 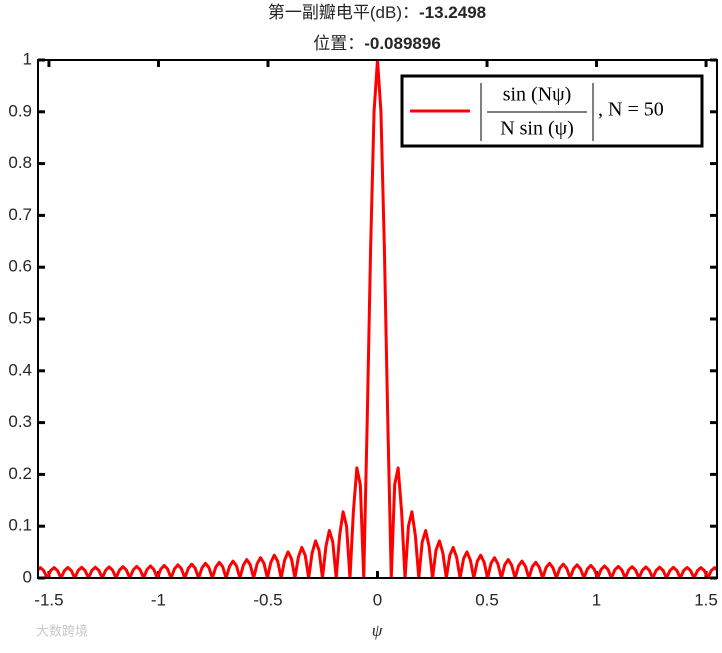 I want to click on y-tick-label: 1, so click(x=27, y=58).